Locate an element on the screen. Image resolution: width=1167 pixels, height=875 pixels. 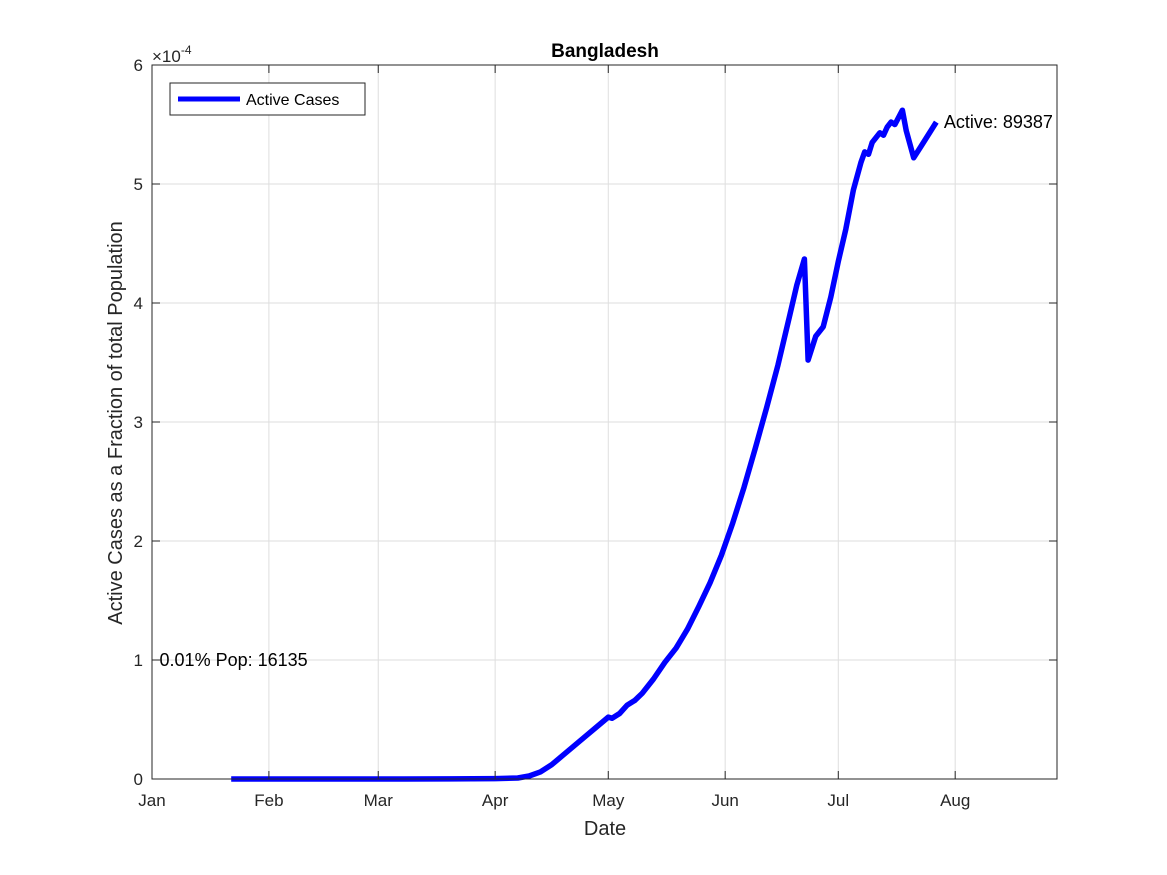
annotation-active-count: Active: 89387 is located at coordinates (998, 122).